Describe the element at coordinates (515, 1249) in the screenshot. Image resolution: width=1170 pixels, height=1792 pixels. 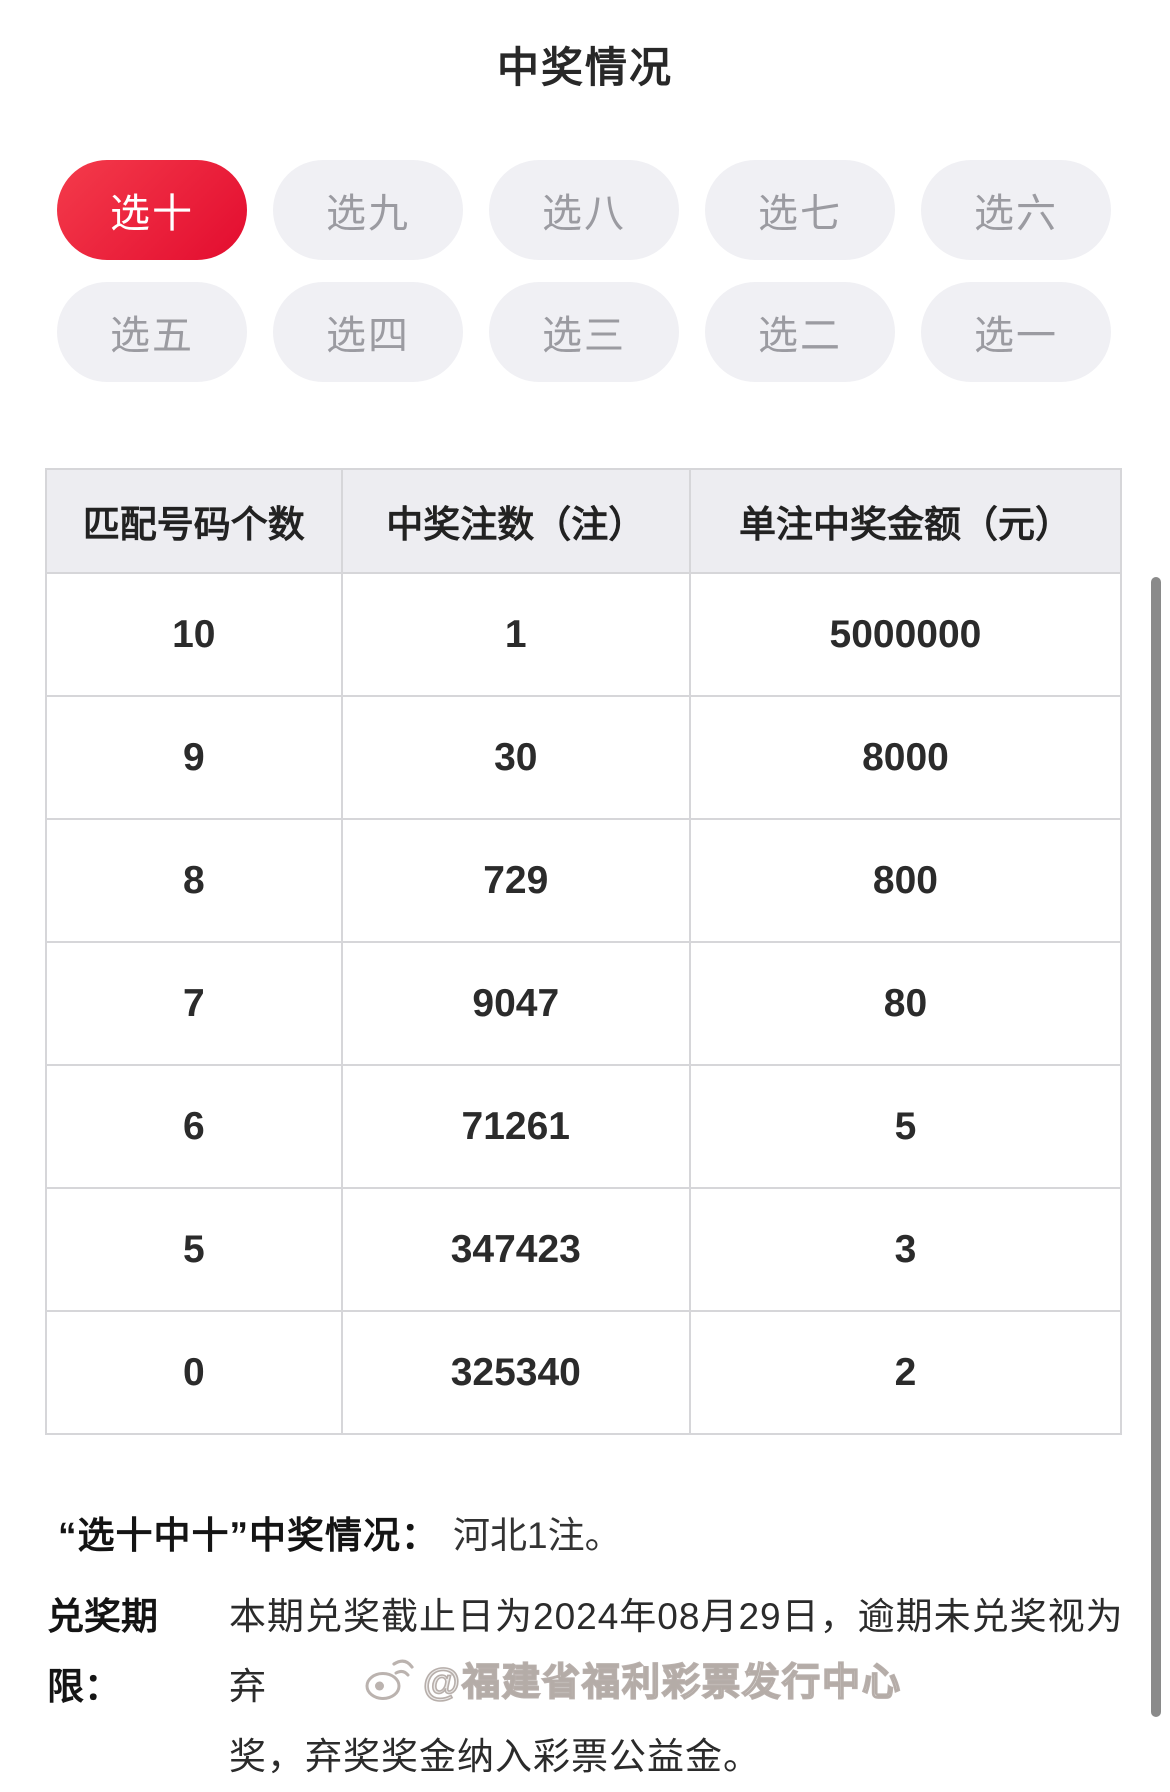
I see `cell-winning-bets: 347423` at that location.